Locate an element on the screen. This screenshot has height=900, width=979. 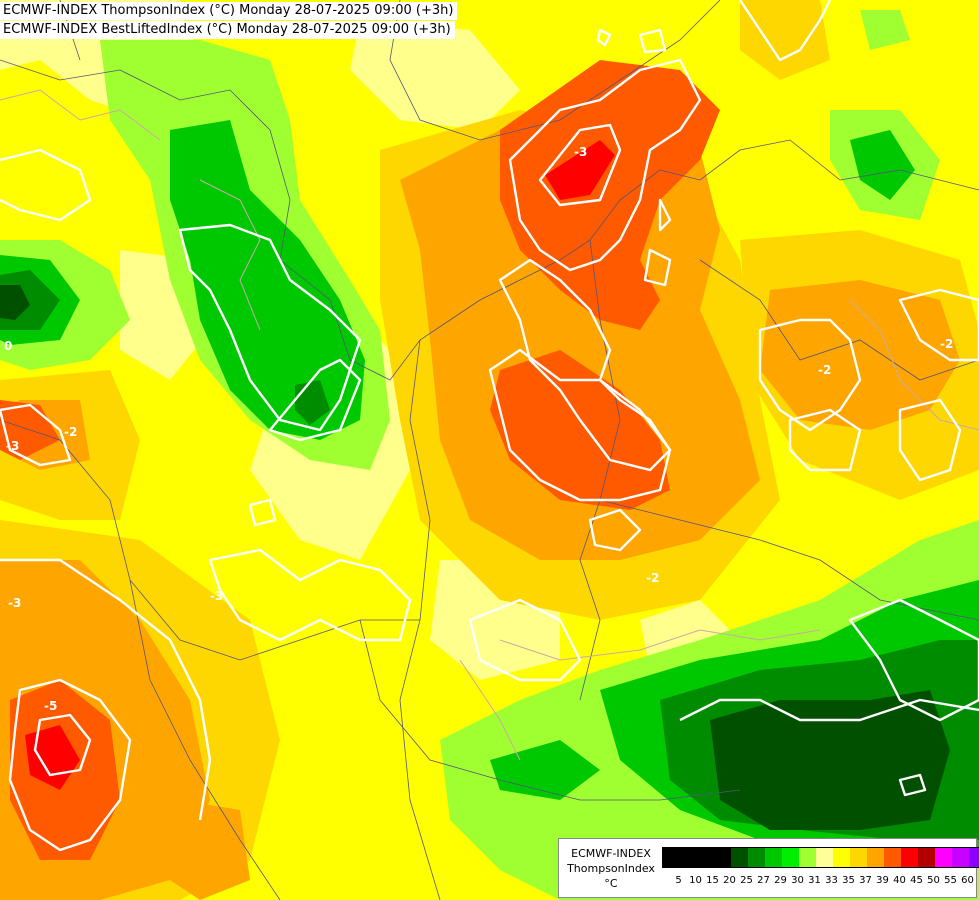
legend-tick-label: 60 is located at coordinates (967, 880).